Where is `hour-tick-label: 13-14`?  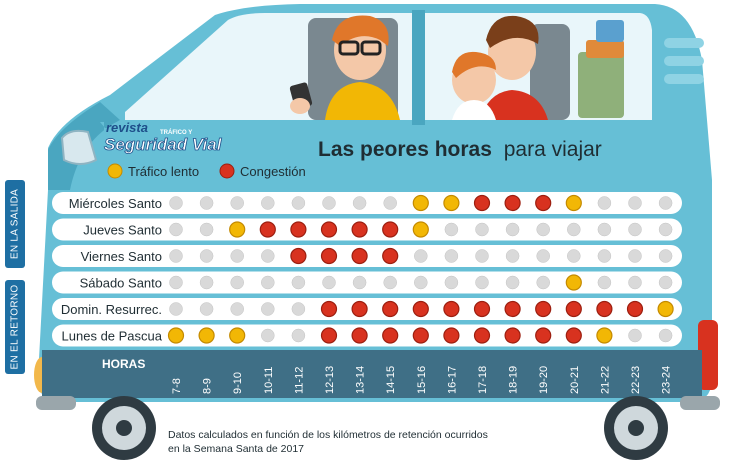 hour-tick-label: 13-14 is located at coordinates (361, 380).